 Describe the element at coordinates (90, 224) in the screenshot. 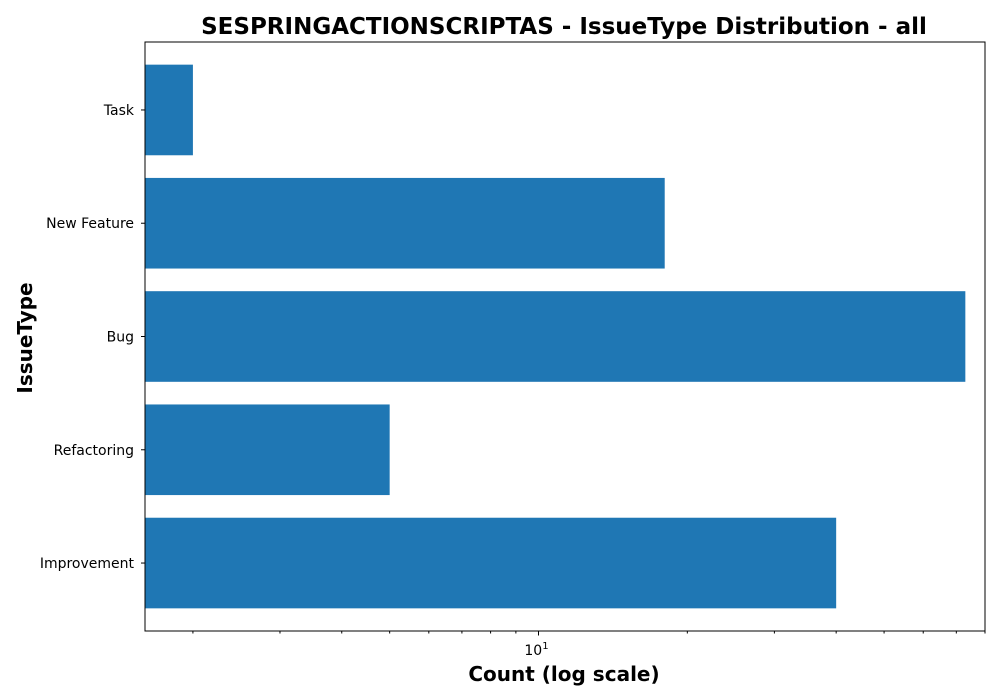

I see `y-tick-label: New Feature` at that location.